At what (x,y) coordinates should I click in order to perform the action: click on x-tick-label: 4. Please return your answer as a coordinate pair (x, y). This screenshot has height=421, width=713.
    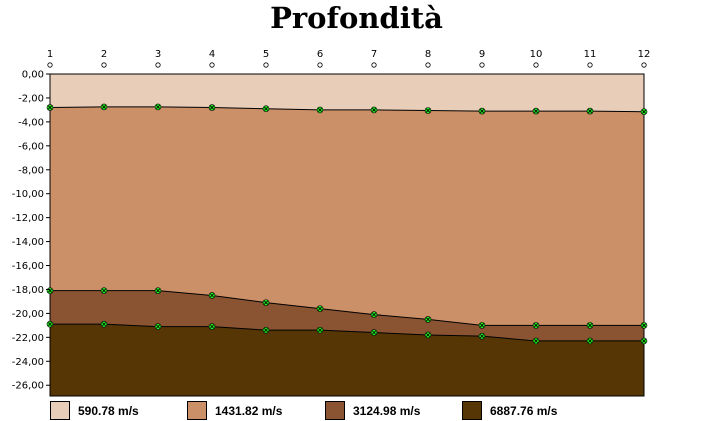
    Looking at the image, I should click on (212, 54).